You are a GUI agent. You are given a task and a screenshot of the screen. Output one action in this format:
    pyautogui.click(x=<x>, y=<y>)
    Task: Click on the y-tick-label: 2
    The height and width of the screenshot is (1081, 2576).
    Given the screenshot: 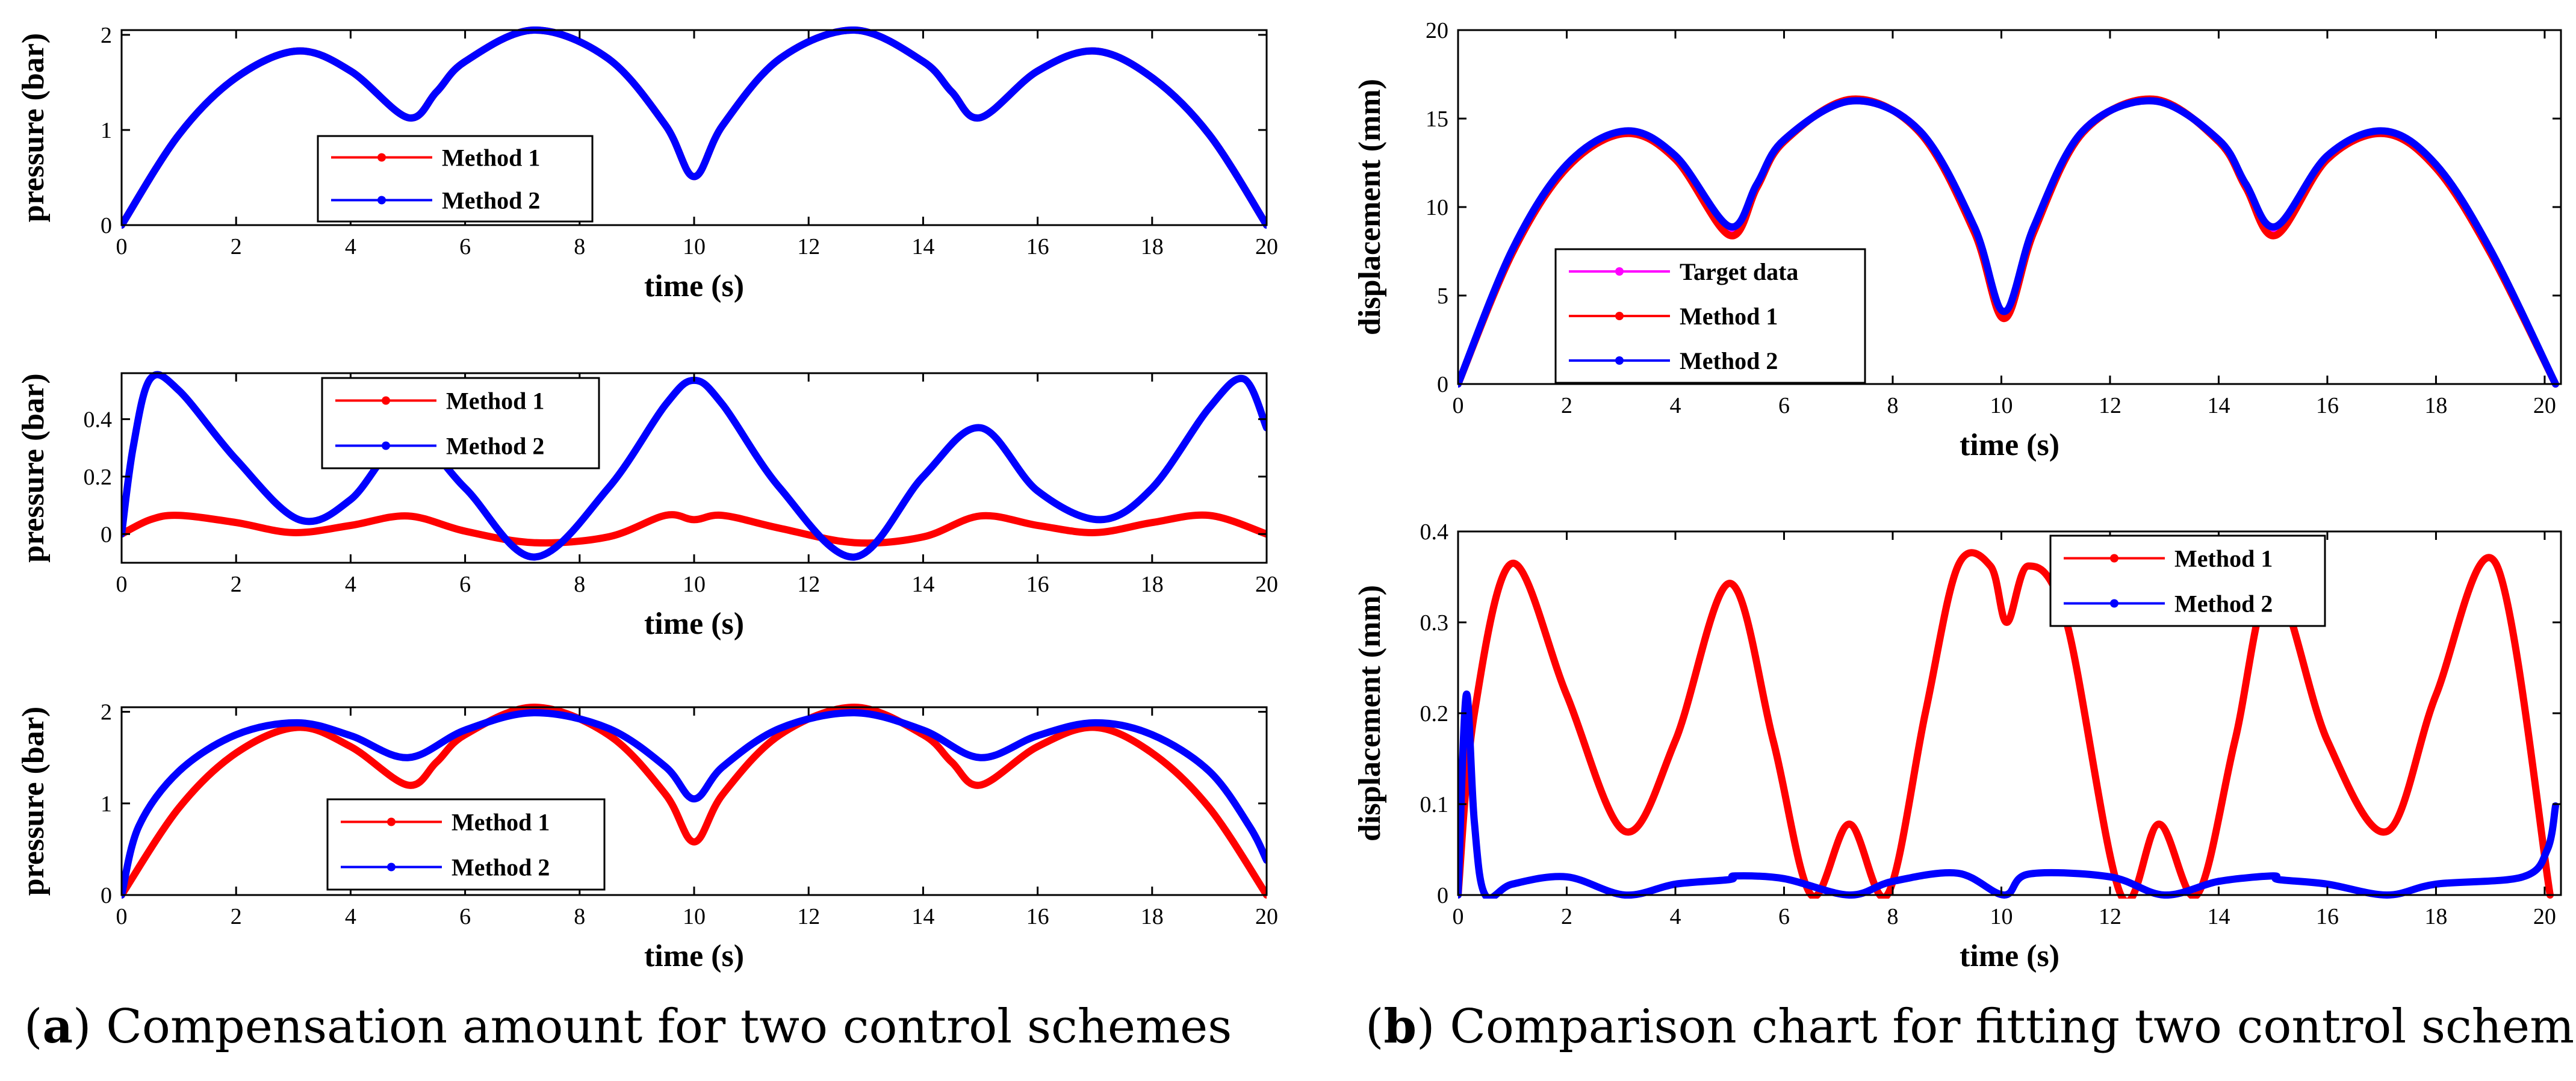 What is the action you would take?
    pyautogui.click(x=106, y=35)
    